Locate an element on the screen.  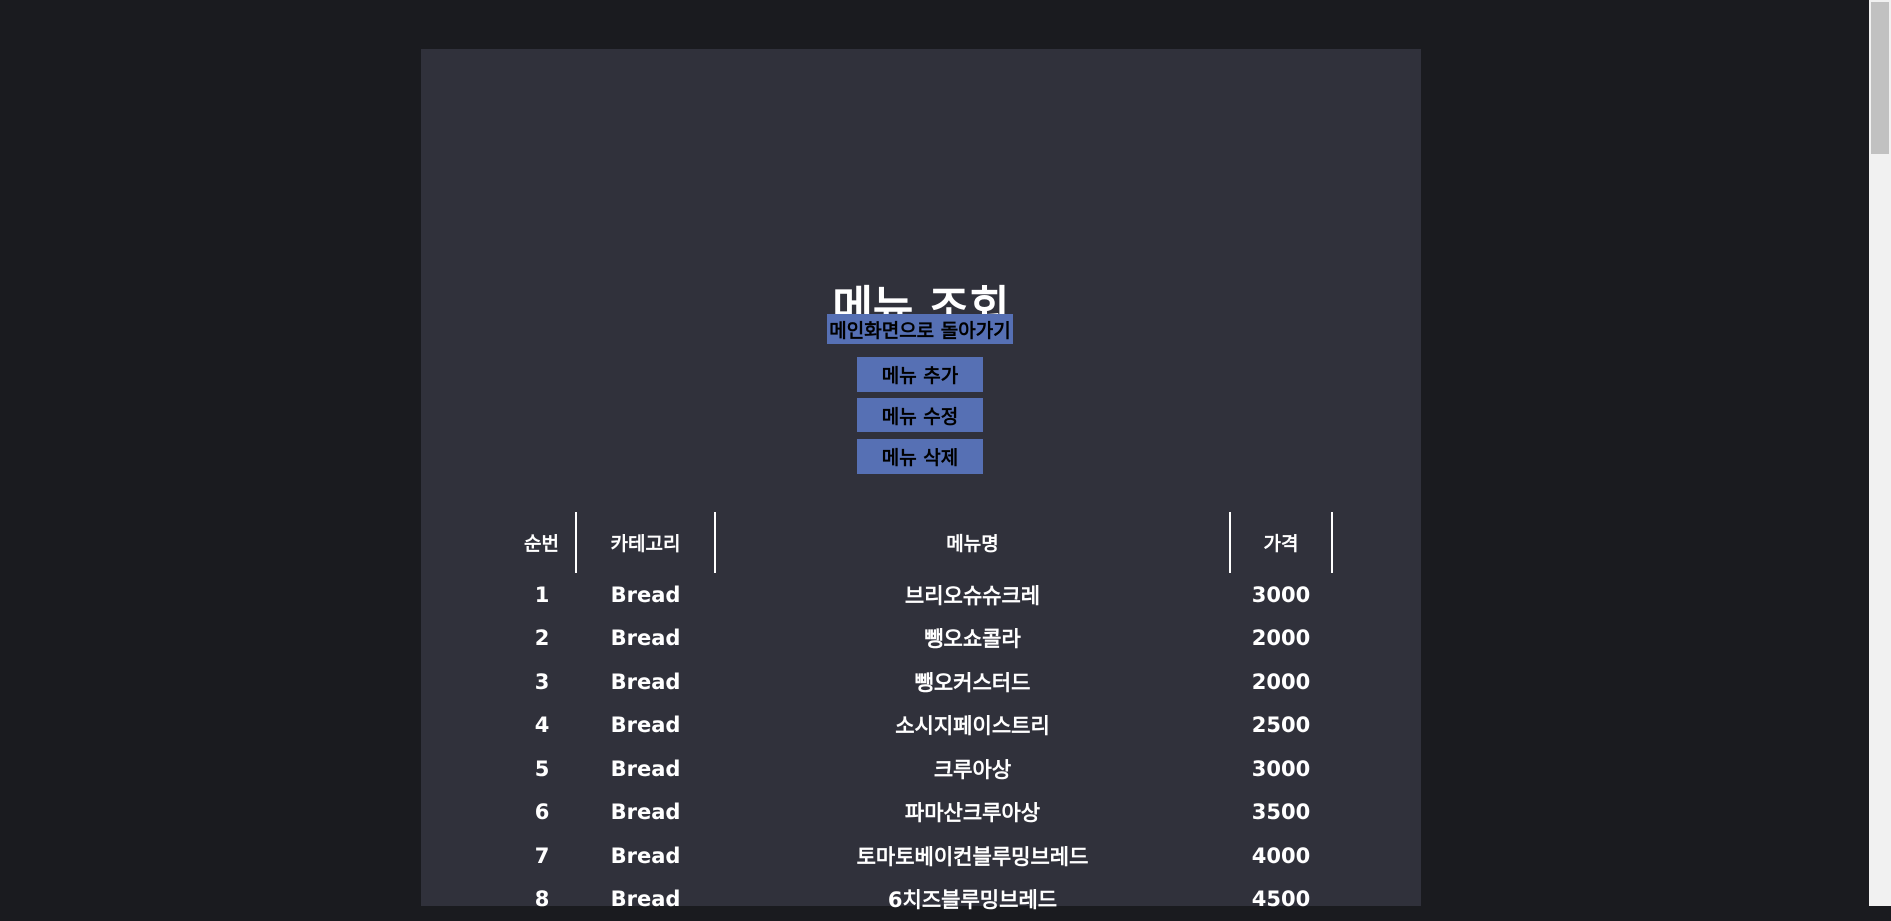
table-cell: 4500 is located at coordinates (1281, 899).